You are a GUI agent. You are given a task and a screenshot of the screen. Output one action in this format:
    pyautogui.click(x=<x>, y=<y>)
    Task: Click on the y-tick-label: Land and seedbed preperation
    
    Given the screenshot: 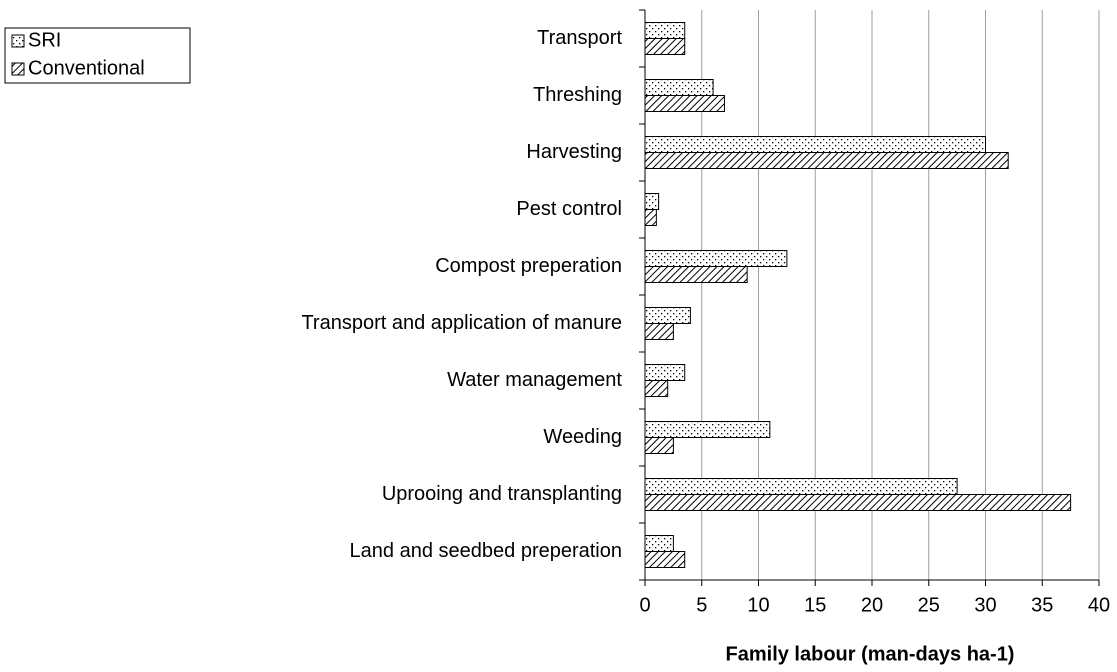 What is the action you would take?
    pyautogui.click(x=486, y=551)
    